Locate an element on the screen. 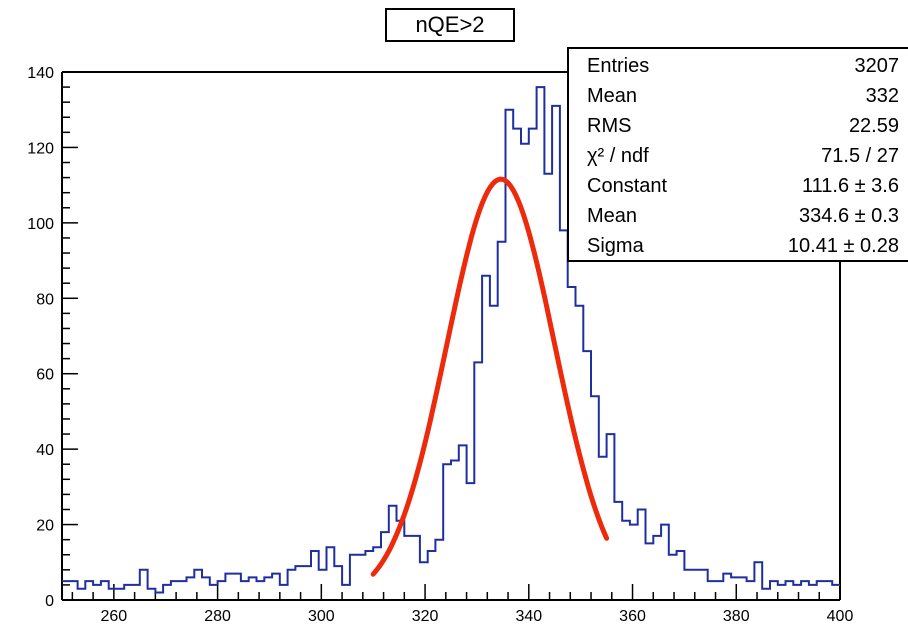 This screenshot has height=627, width=908. stat-value: 334.6 ± 0.3 is located at coordinates (849, 216).